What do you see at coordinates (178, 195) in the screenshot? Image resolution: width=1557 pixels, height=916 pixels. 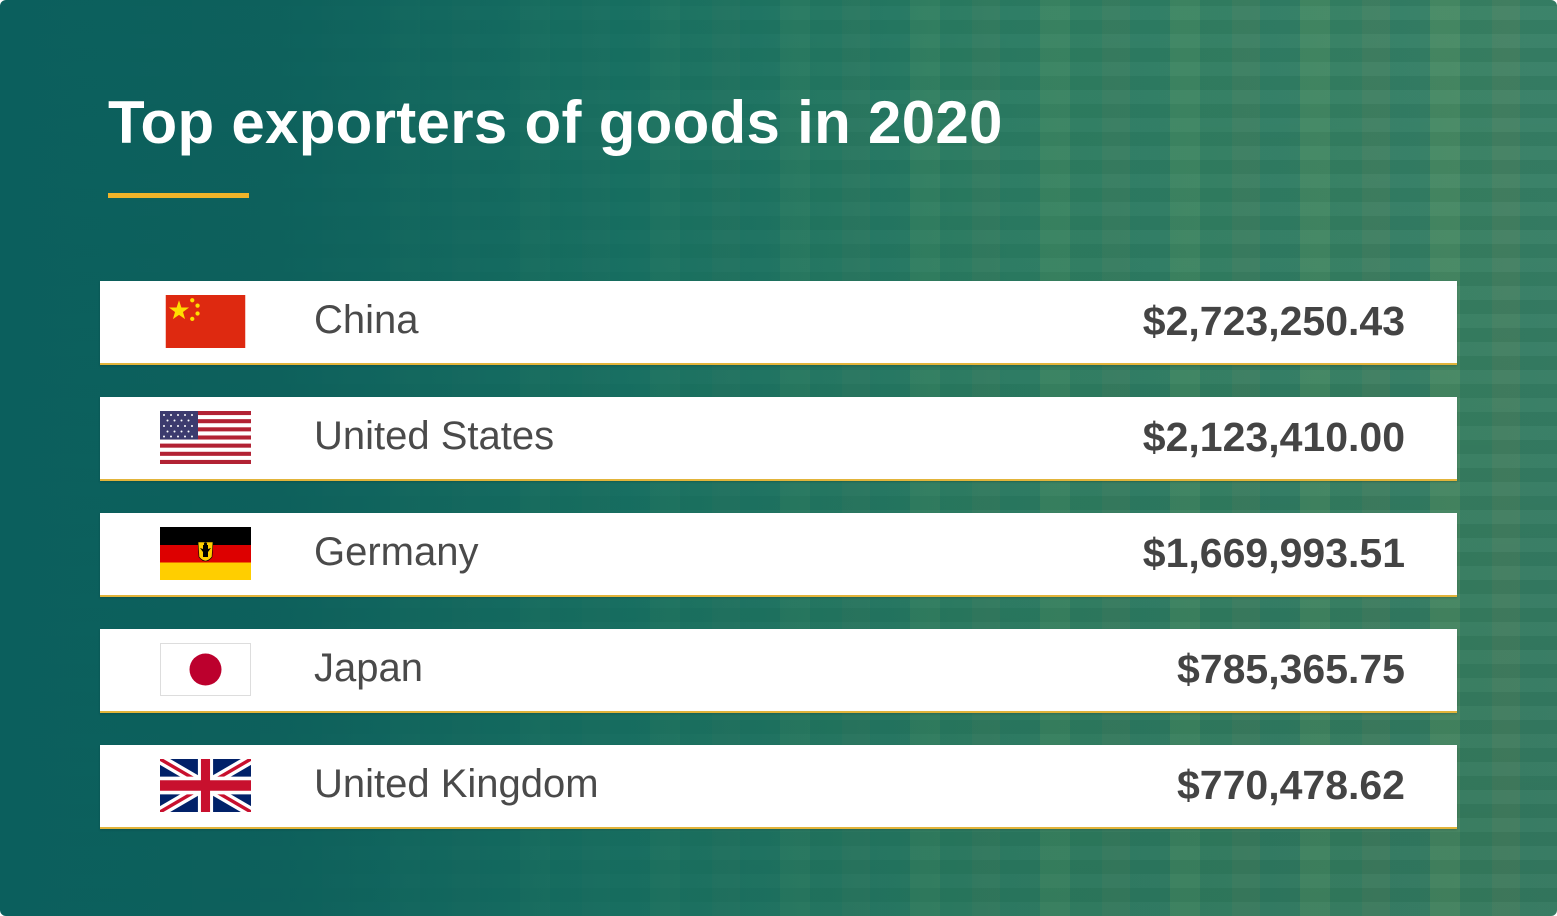 I see `title-underline` at bounding box center [178, 195].